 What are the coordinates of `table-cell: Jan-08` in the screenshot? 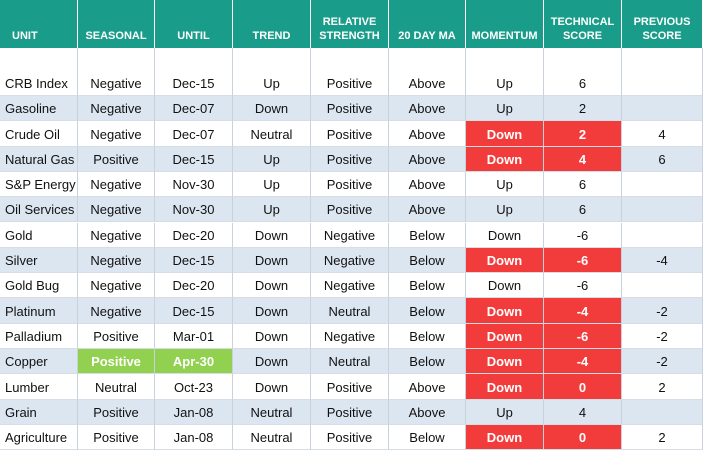 It's located at (194, 437).